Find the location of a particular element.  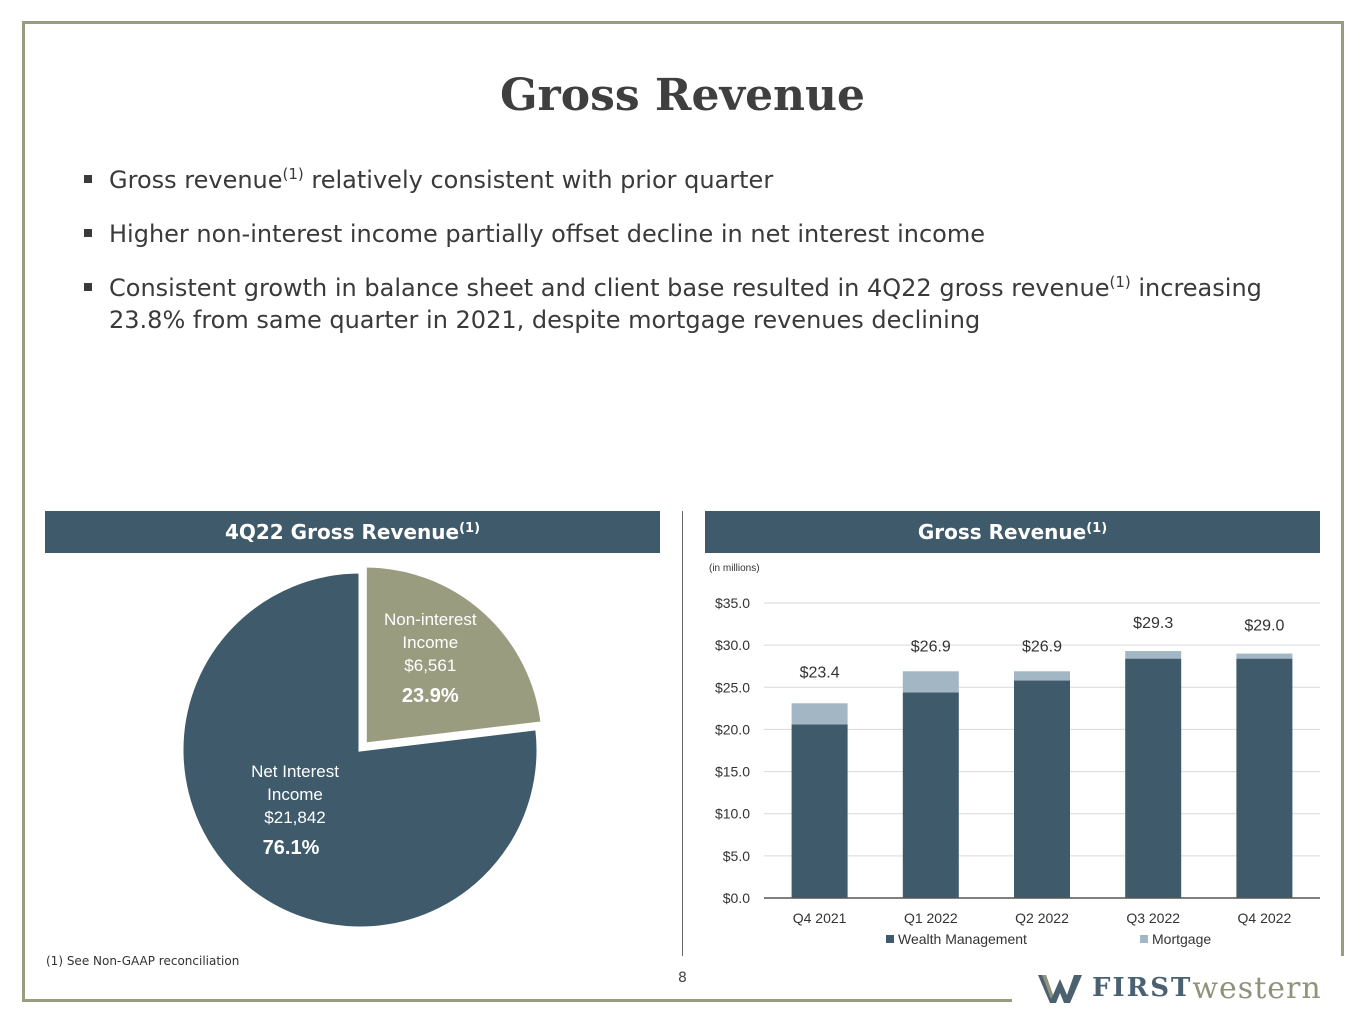

x-tick-label: Q4 2021 is located at coordinates (820, 918).